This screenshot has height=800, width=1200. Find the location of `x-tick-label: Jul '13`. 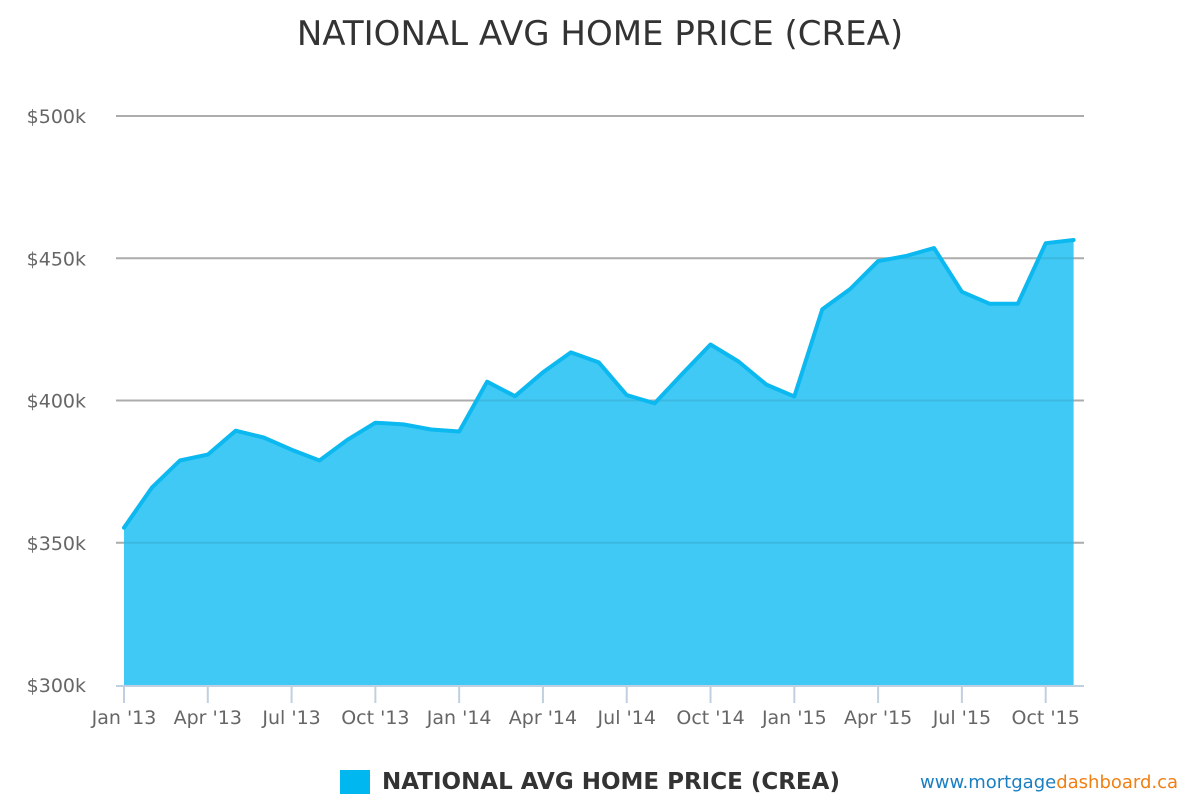

x-tick-label: Jul '13 is located at coordinates (290, 718).